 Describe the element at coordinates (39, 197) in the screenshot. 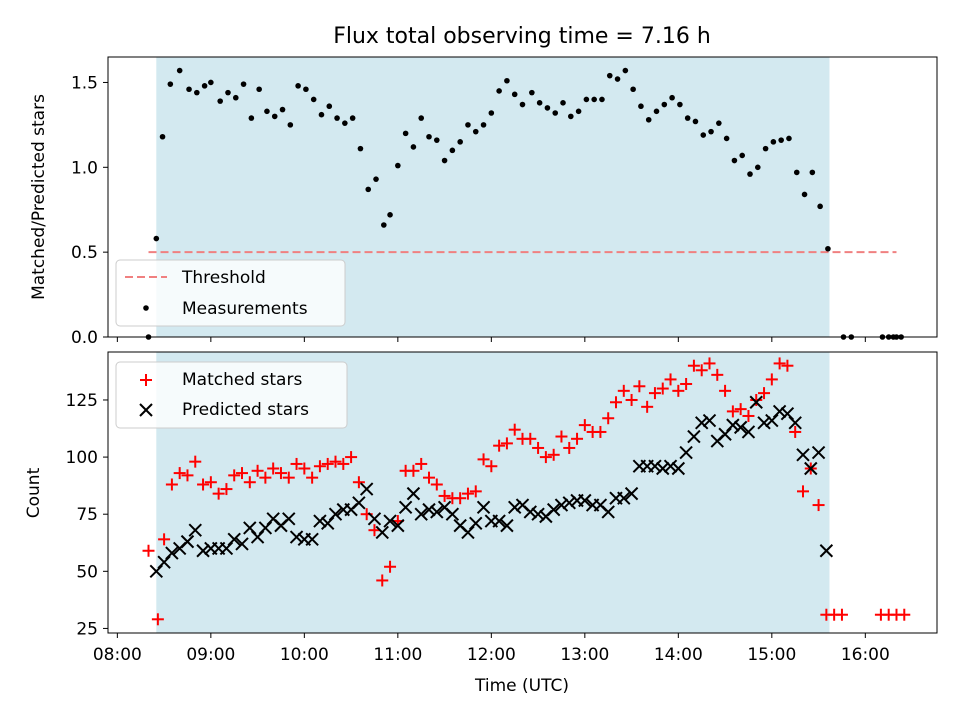

I see `top-y-axis-label: Matched/Predicted stars` at that location.